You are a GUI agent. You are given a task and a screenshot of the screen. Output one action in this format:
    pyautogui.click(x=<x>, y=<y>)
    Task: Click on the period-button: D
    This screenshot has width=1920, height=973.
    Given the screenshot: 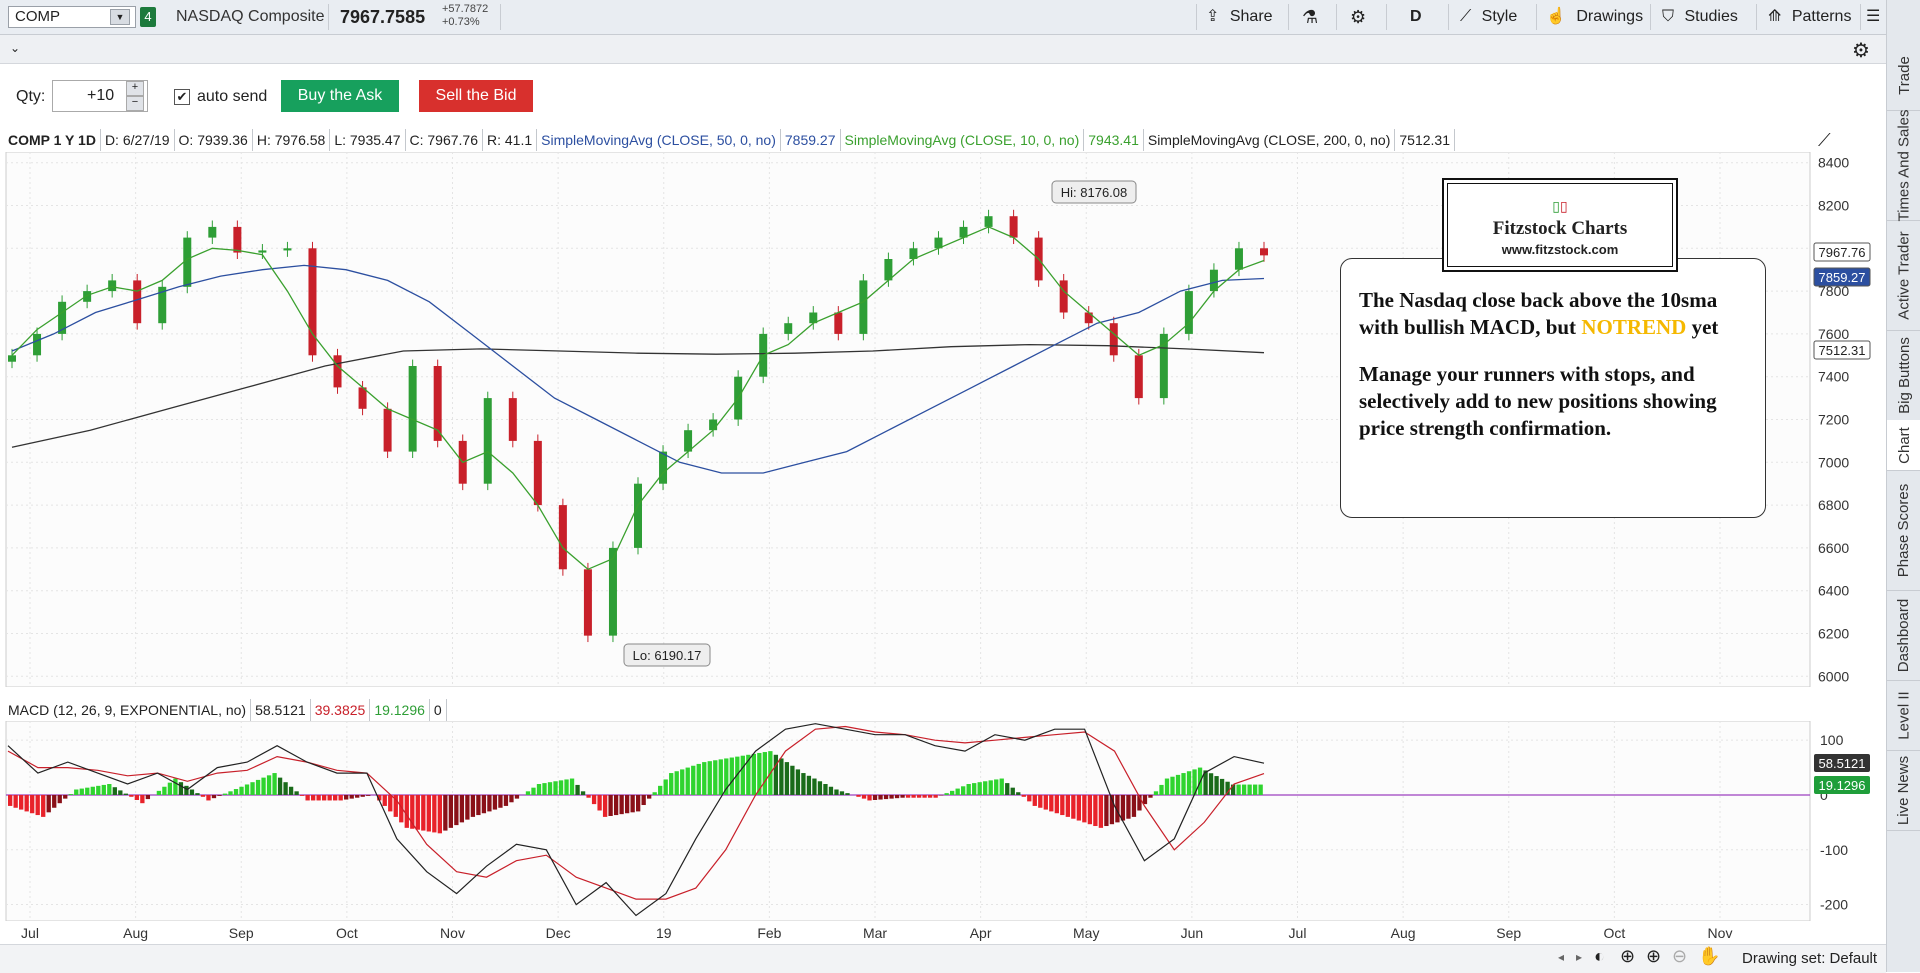 What is the action you would take?
    pyautogui.click(x=1416, y=17)
    